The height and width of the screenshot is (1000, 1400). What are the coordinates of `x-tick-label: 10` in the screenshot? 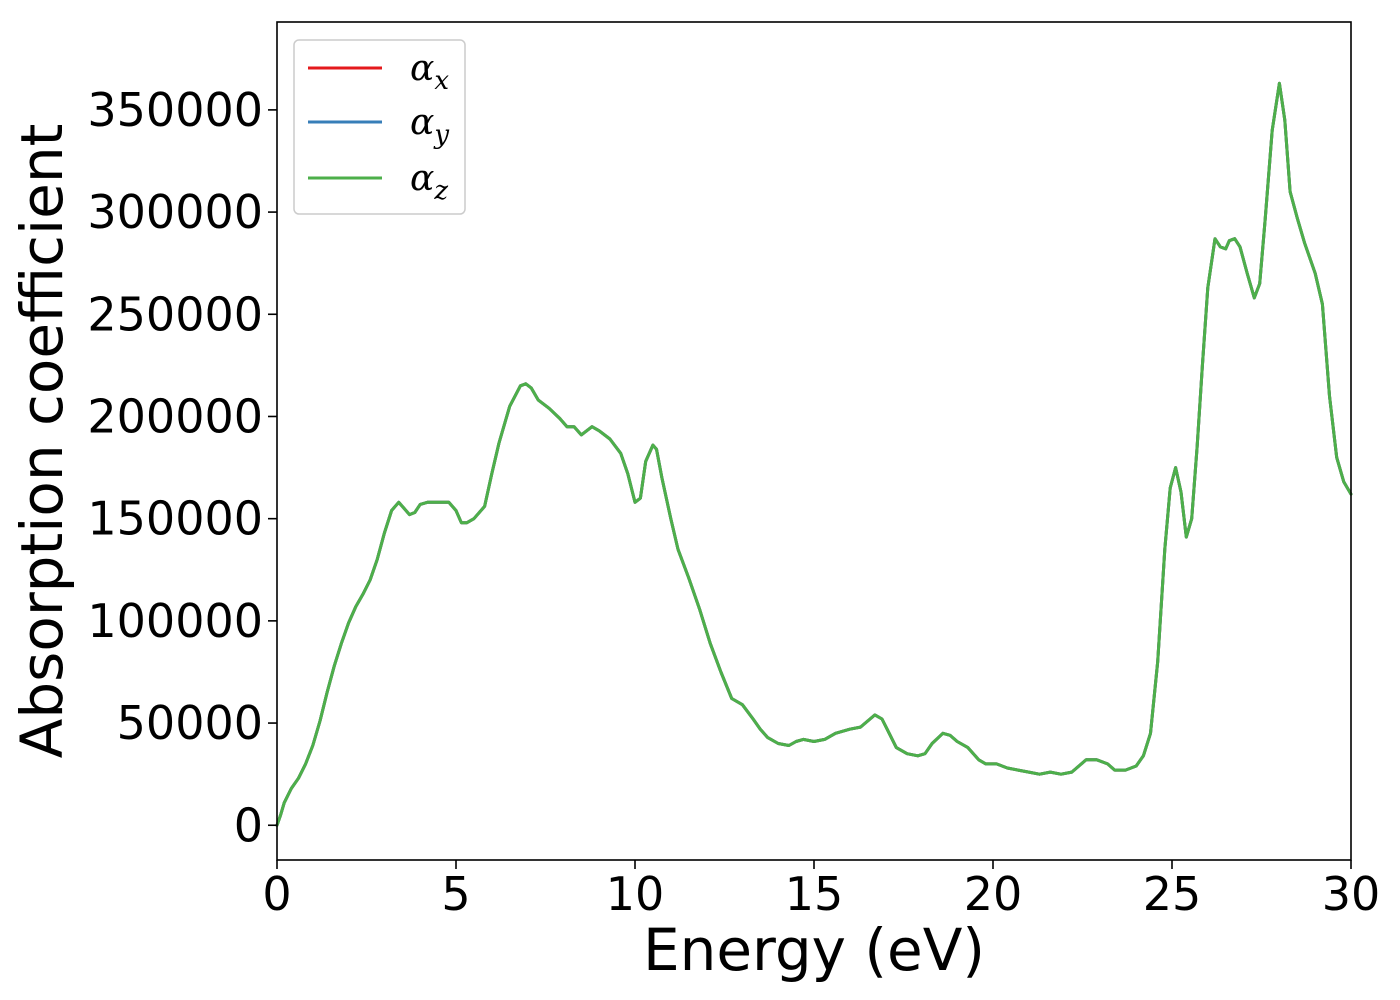 It's located at (635, 894).